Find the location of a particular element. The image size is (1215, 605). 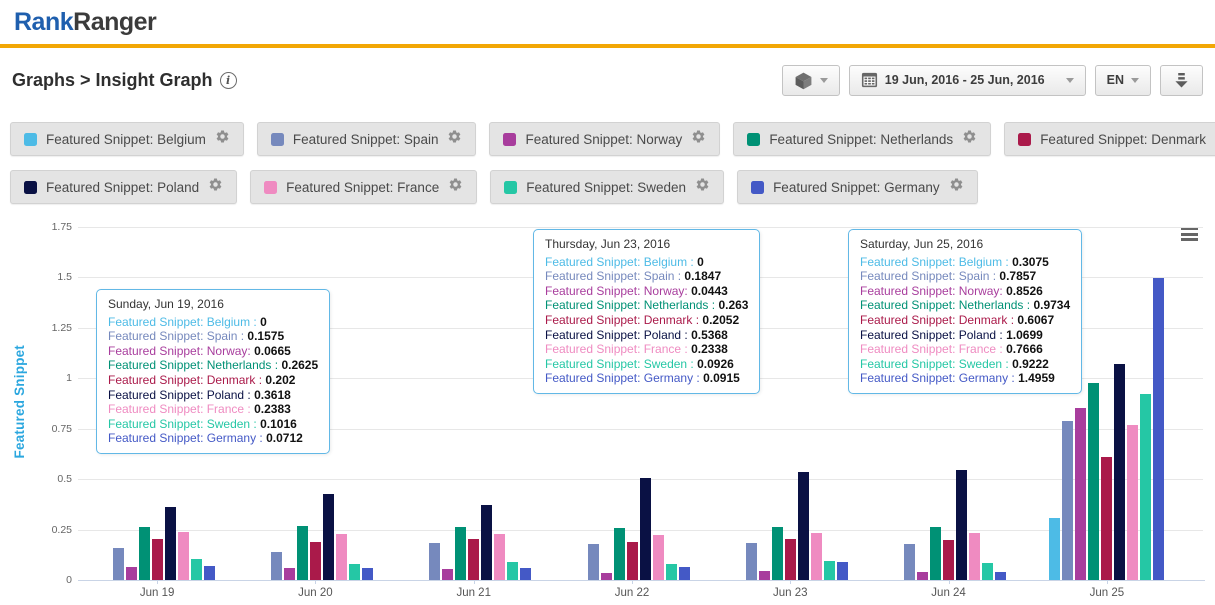

tooltip-series-label: Featured Snippet: Poland : is located at coordinates (931, 334).